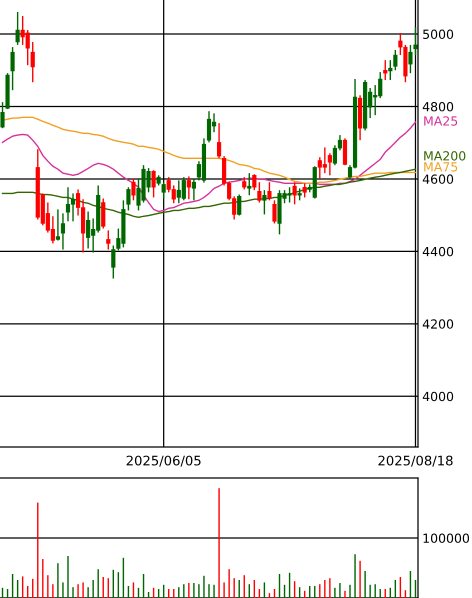 Image resolution: width=472 pixels, height=598 pixels. What do you see at coordinates (438, 107) in the screenshot?
I see `y-tick-label: 4800` at bounding box center [438, 107].